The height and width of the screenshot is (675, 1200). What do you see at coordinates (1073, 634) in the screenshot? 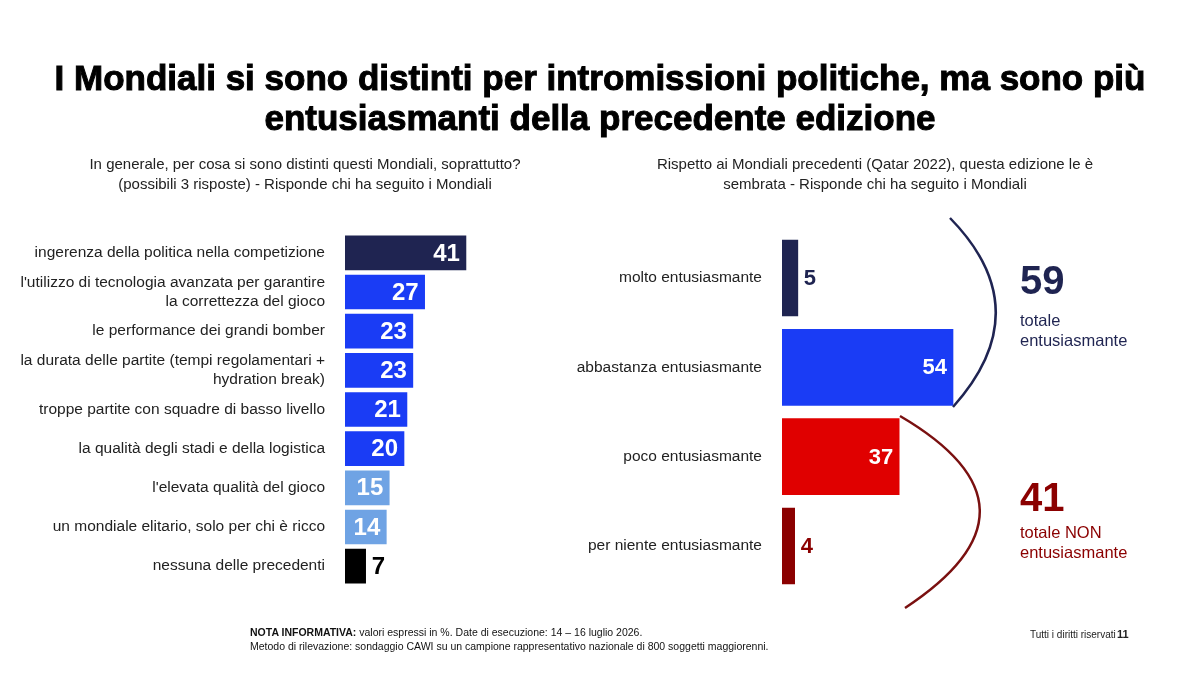
I see `text: Tutti i diritti riservati` at bounding box center [1073, 634].